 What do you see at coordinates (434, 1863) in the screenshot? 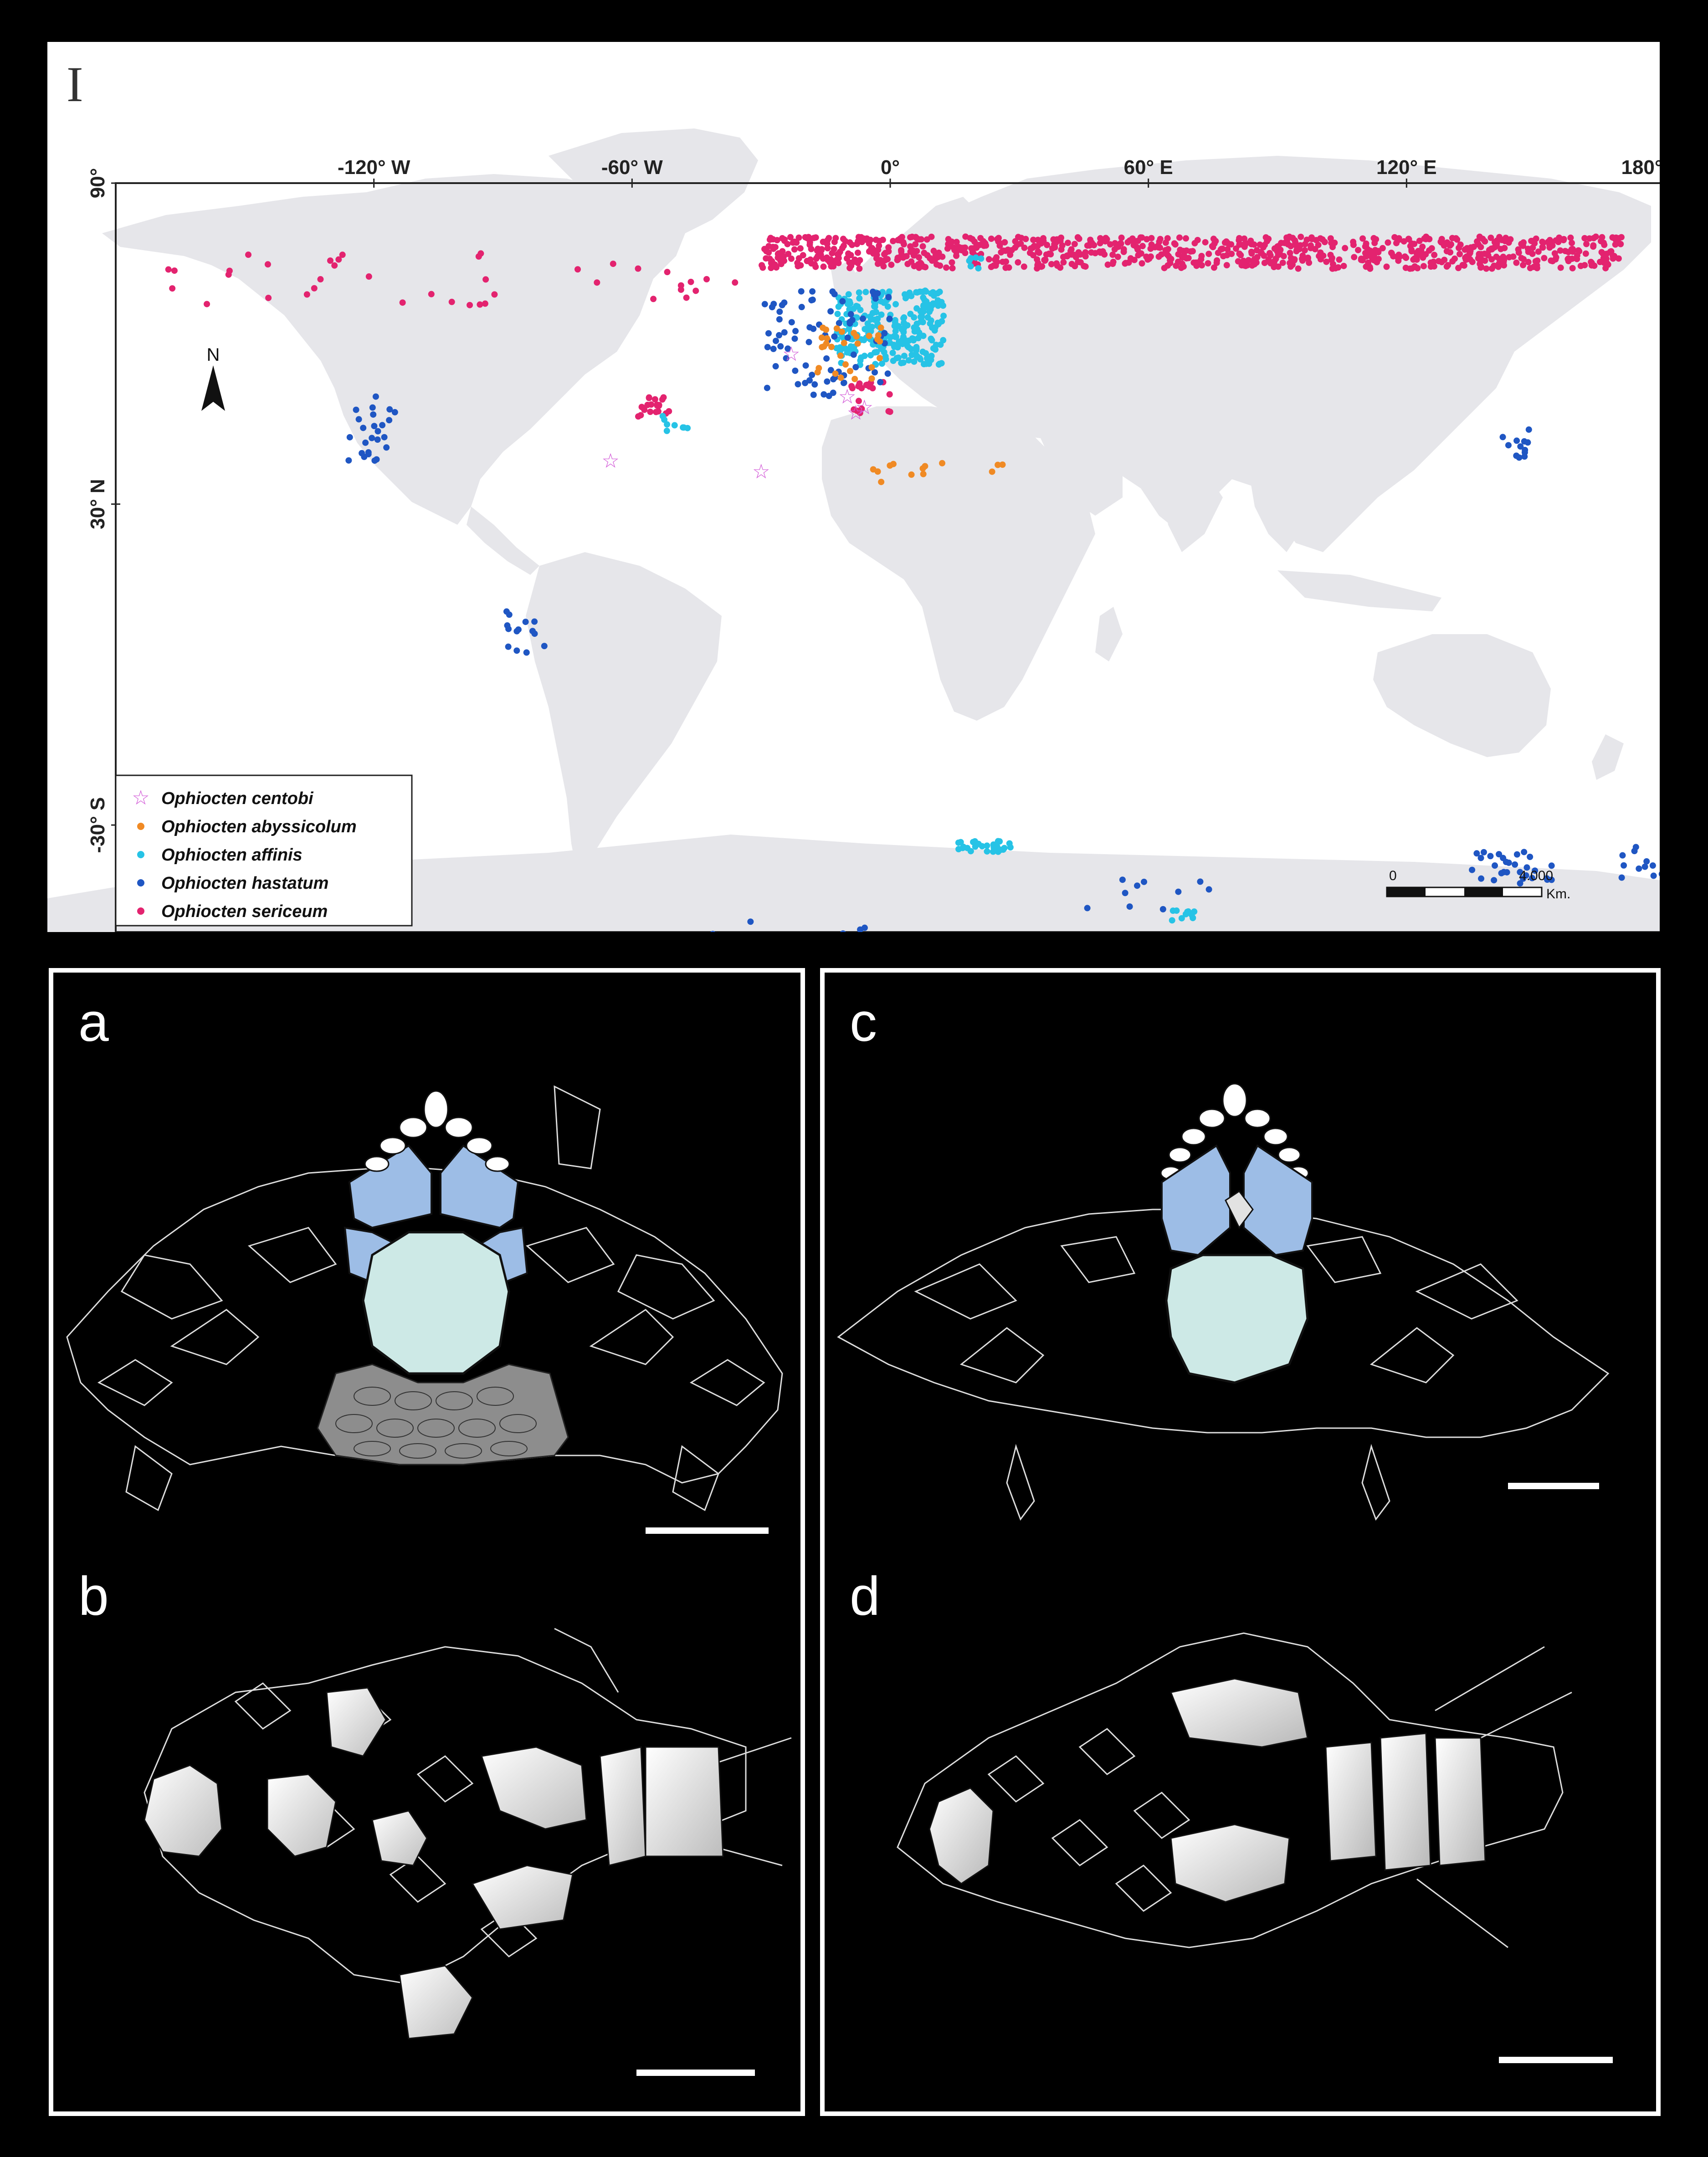
I see `panel-b-white-plates` at bounding box center [434, 1863].